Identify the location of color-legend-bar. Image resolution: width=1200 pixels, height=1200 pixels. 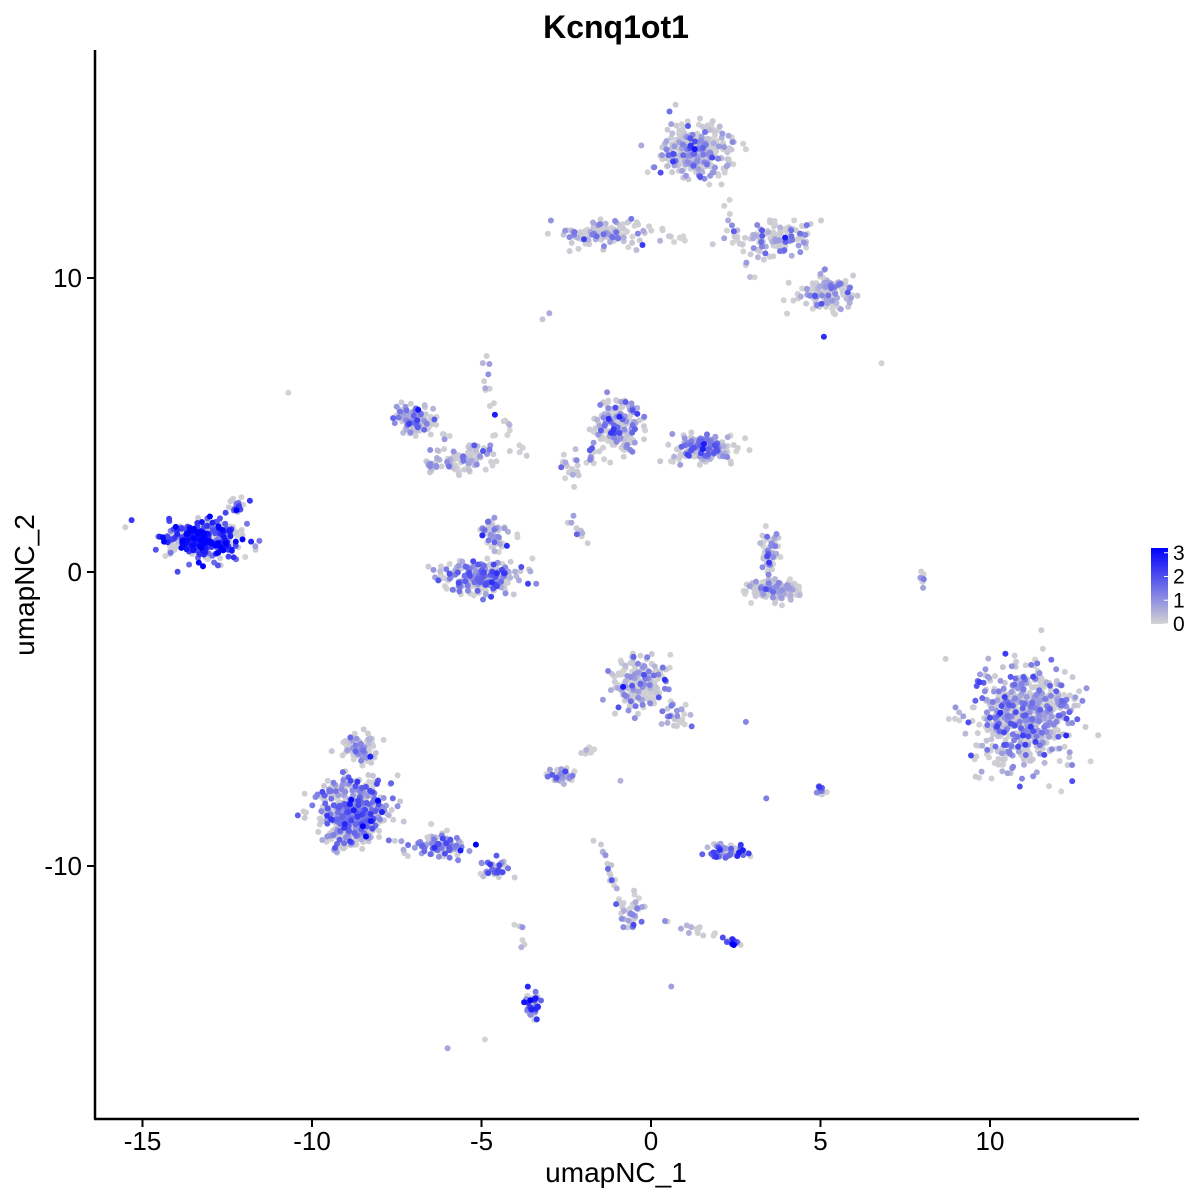
(1159, 586).